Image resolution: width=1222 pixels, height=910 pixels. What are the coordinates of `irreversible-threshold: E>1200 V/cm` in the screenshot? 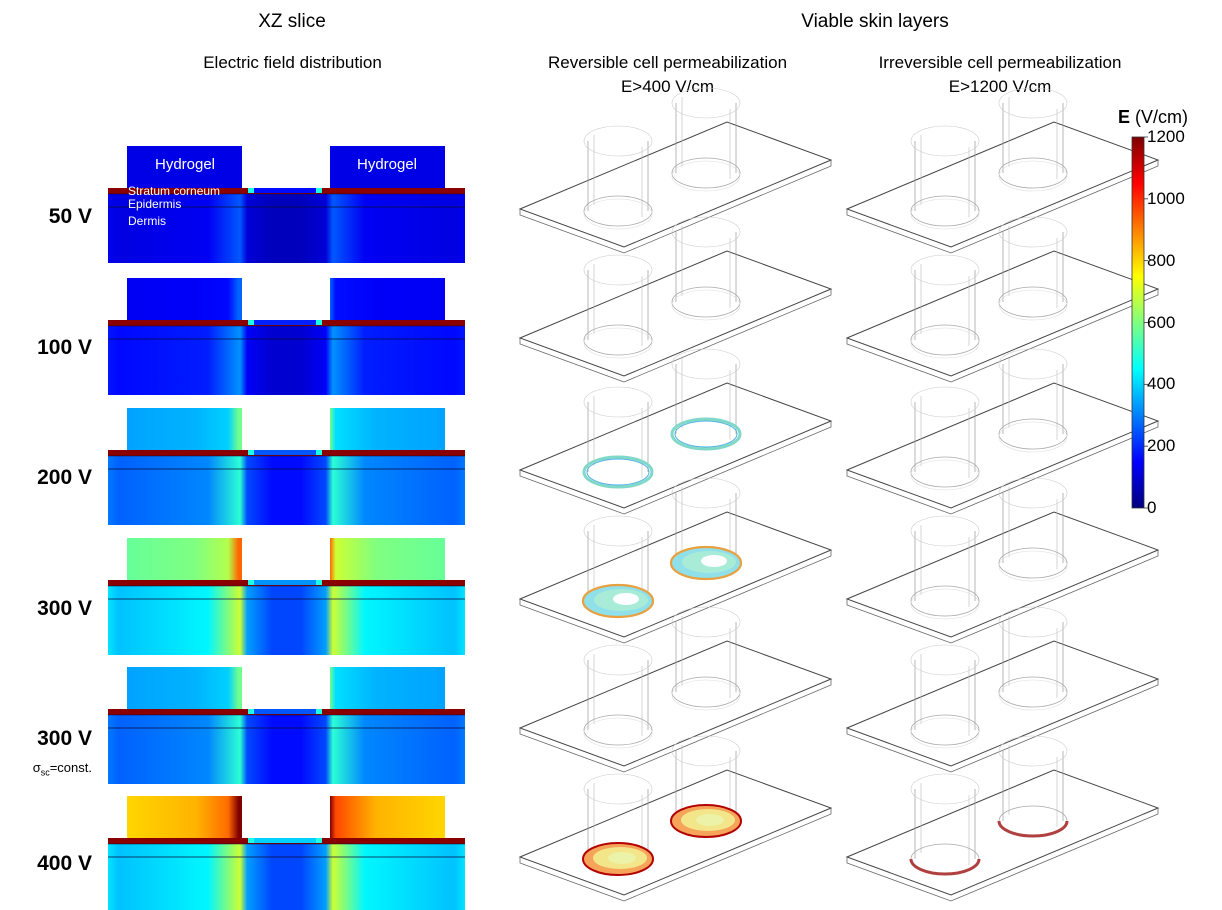 It's located at (1000, 86).